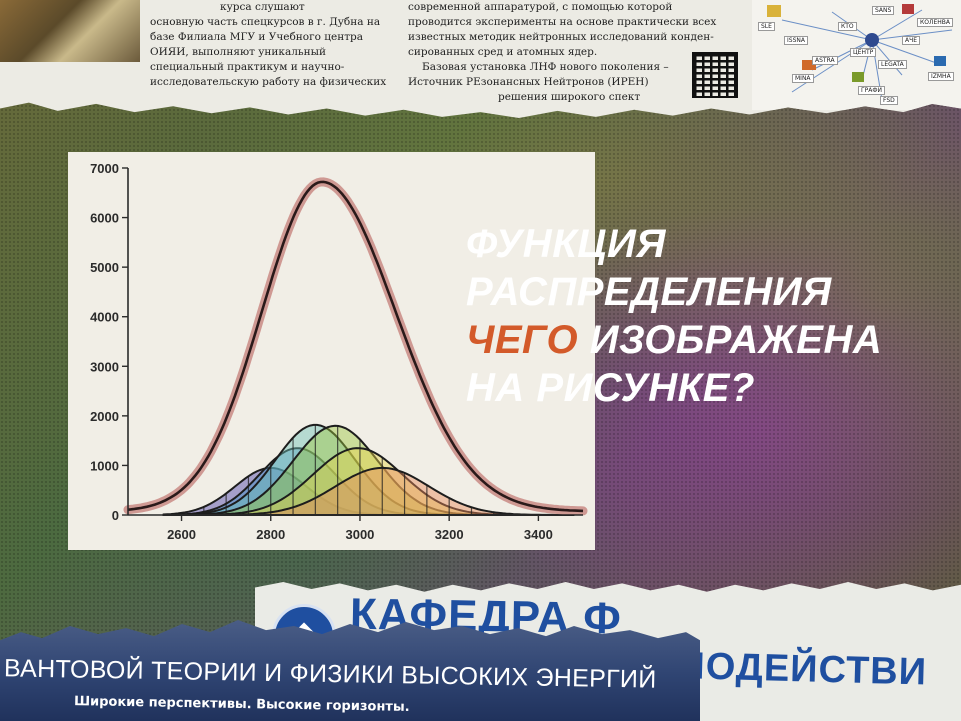 The width and height of the screenshot is (961, 721). I want to click on headline-line: ЧЕГО ИЗОБРАЖЕНА, so click(706, 340).